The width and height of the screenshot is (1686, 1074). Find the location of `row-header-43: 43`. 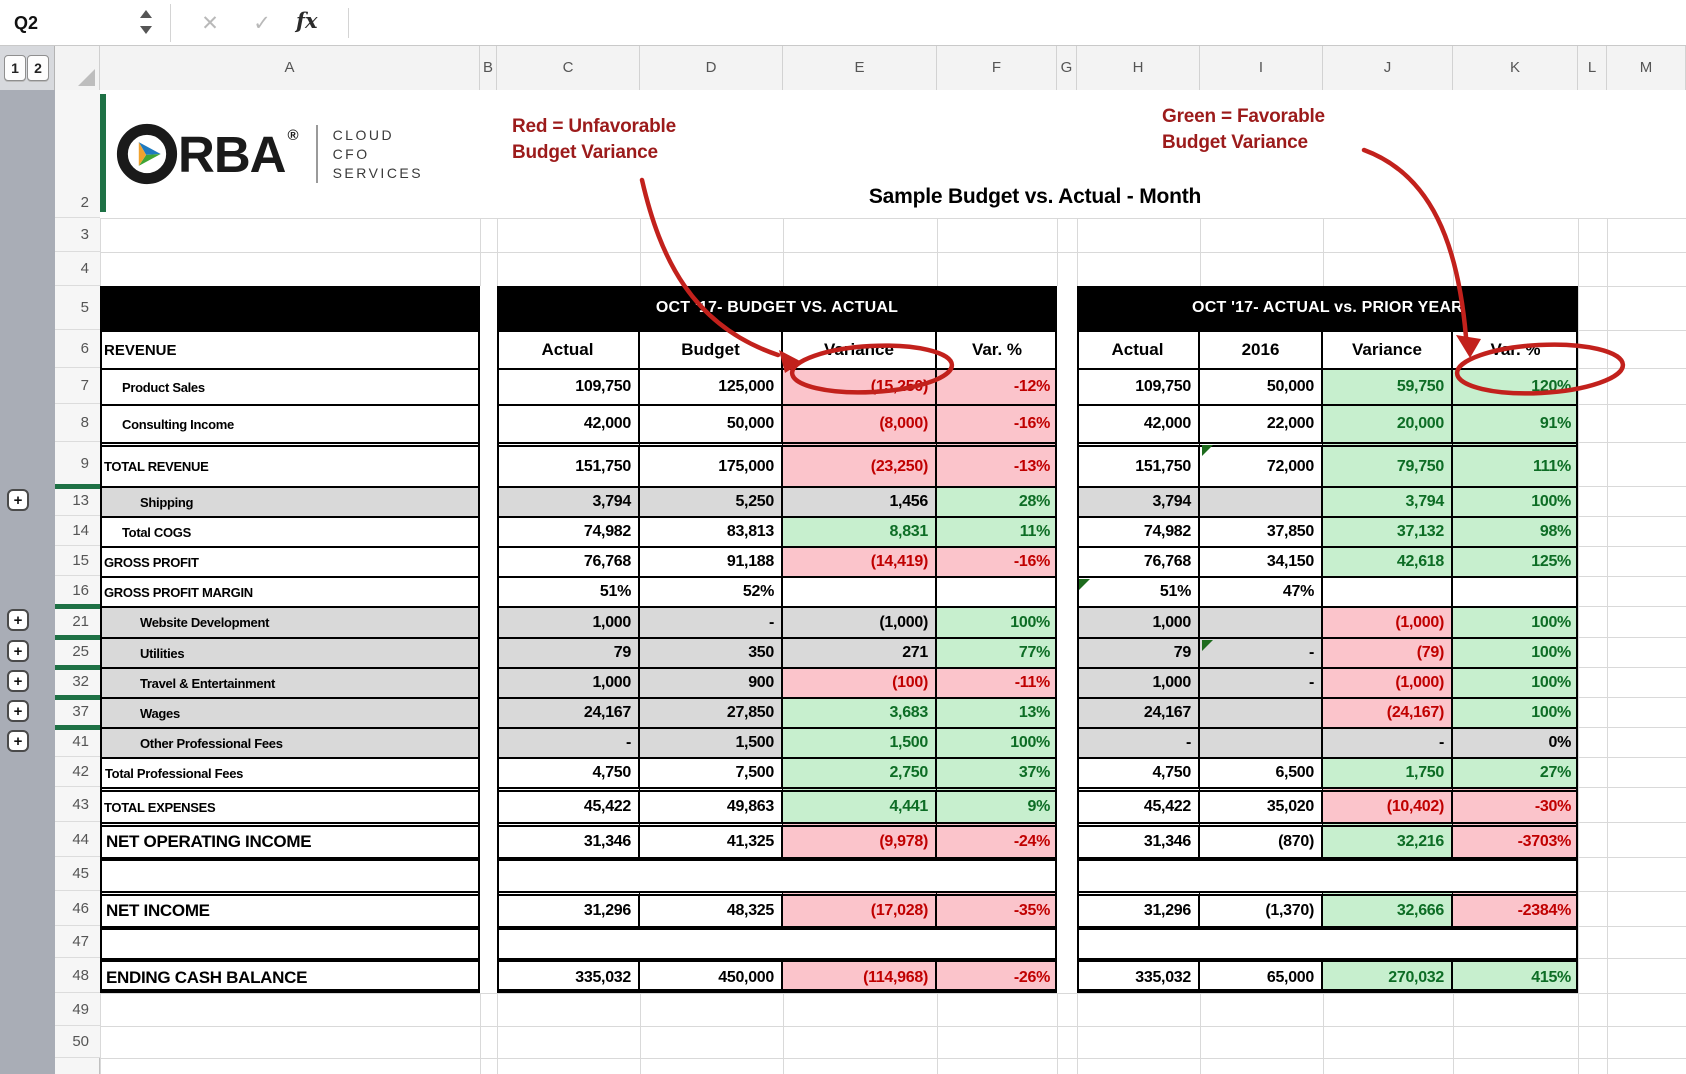

row-header-43: 43 is located at coordinates (77, 804).